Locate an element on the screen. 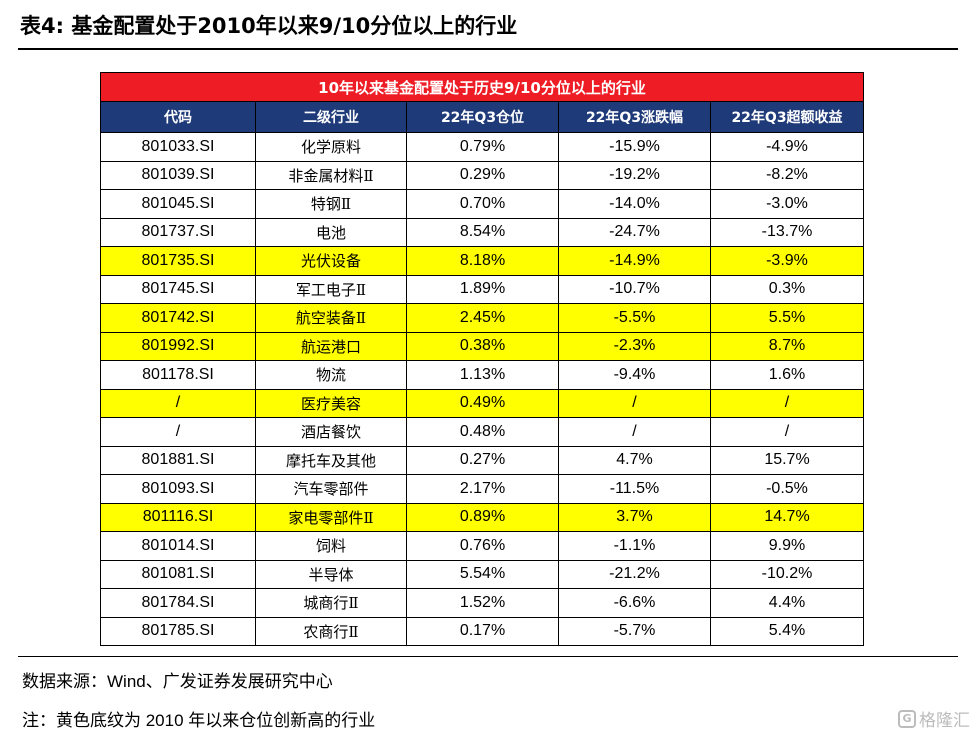 The image size is (978, 737). table-row: / 医疗美容 0.49% / / is located at coordinates (482, 403).